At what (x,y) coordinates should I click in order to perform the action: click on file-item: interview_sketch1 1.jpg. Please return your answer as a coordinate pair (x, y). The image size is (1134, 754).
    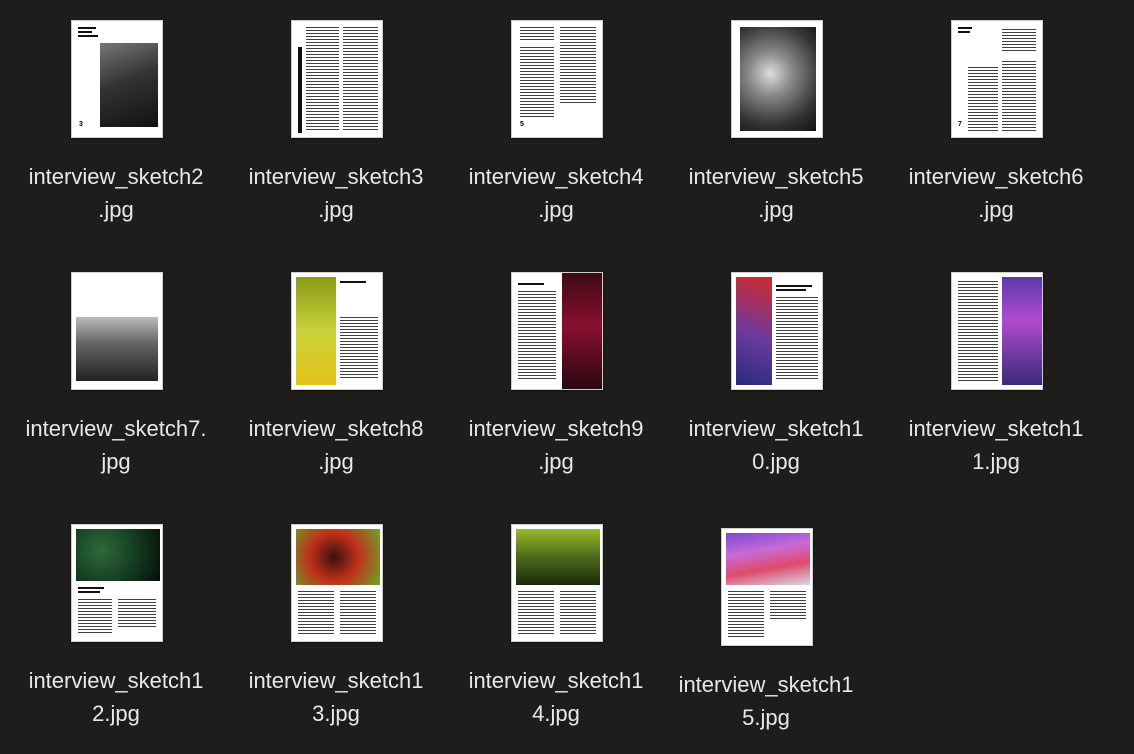
    Looking at the image, I should click on (996, 387).